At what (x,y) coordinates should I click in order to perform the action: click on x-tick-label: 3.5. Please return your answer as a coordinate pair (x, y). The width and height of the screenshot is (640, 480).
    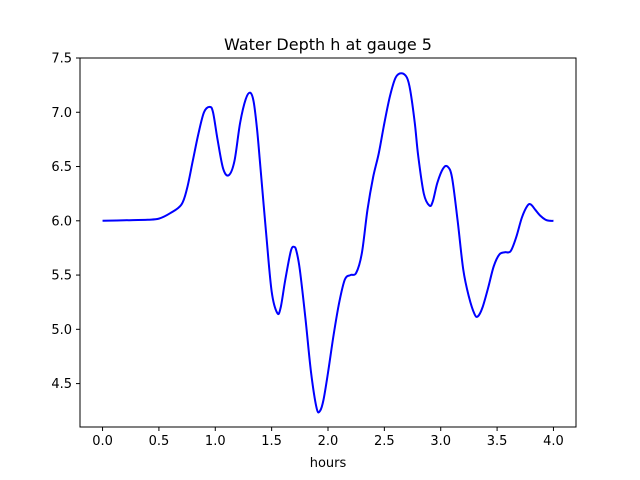
    Looking at the image, I should click on (497, 441).